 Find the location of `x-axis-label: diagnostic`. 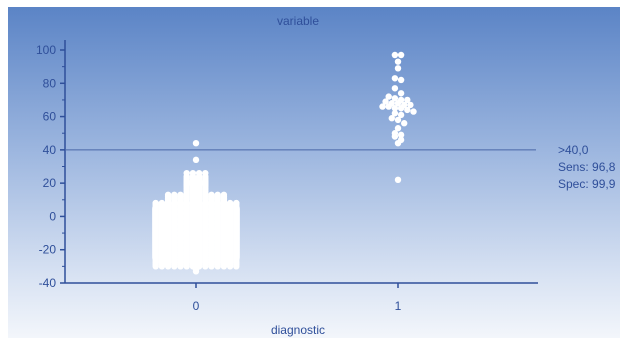

x-axis-label: diagnostic is located at coordinates (298, 330).